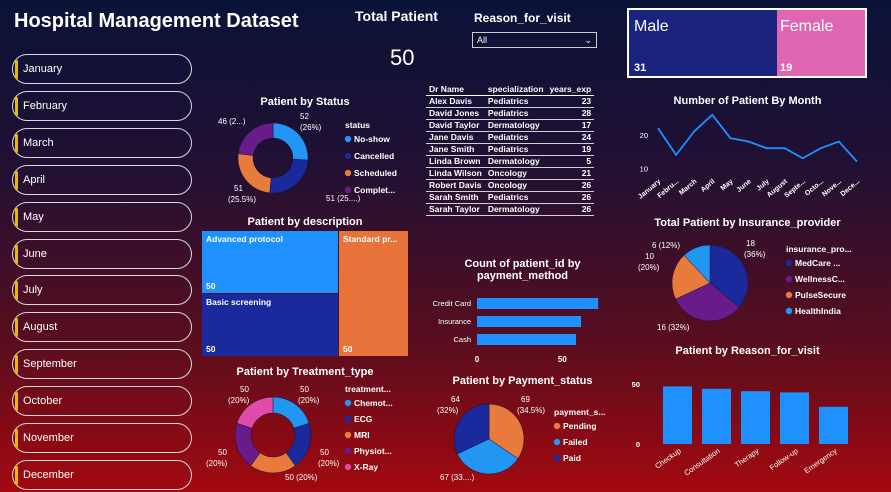  What do you see at coordinates (102, 69) in the screenshot?
I see `month-button-january: January` at bounding box center [102, 69].